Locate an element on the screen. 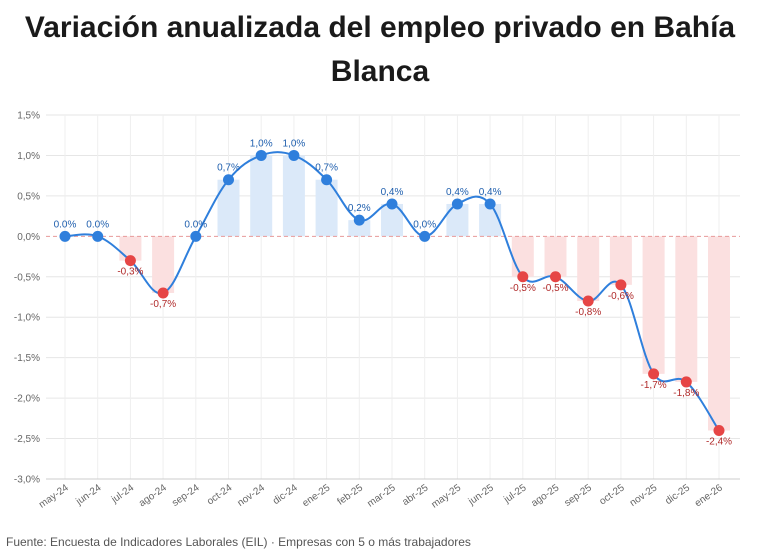 The width and height of the screenshot is (760, 559). data-label: -1,7% is located at coordinates (654, 385).